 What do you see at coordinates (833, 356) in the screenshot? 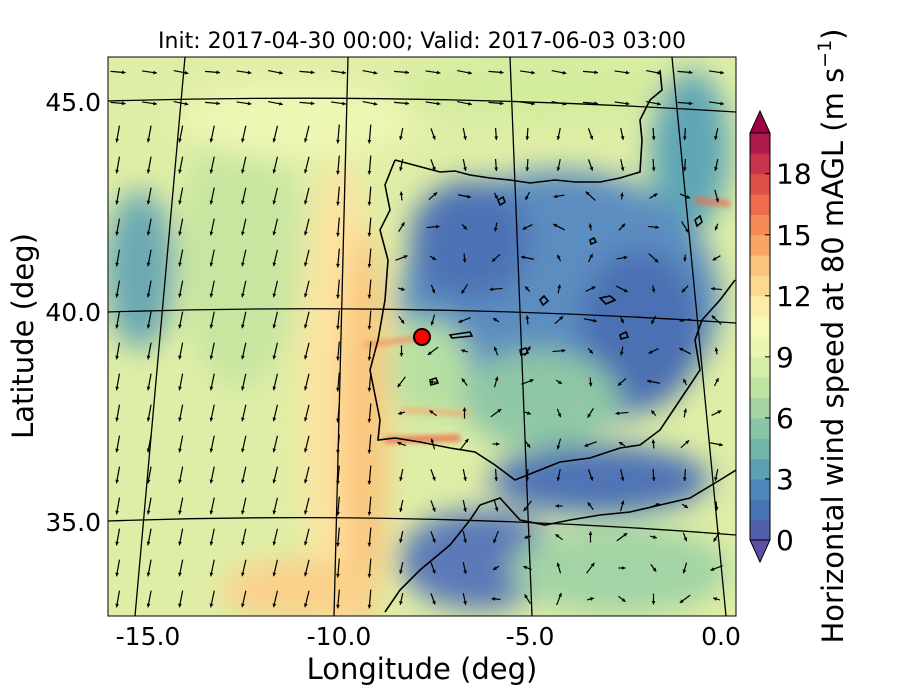
I see `colorbar-label-main: Horizontal wind speed at 80 mAGL (m s` at bounding box center [833, 356].